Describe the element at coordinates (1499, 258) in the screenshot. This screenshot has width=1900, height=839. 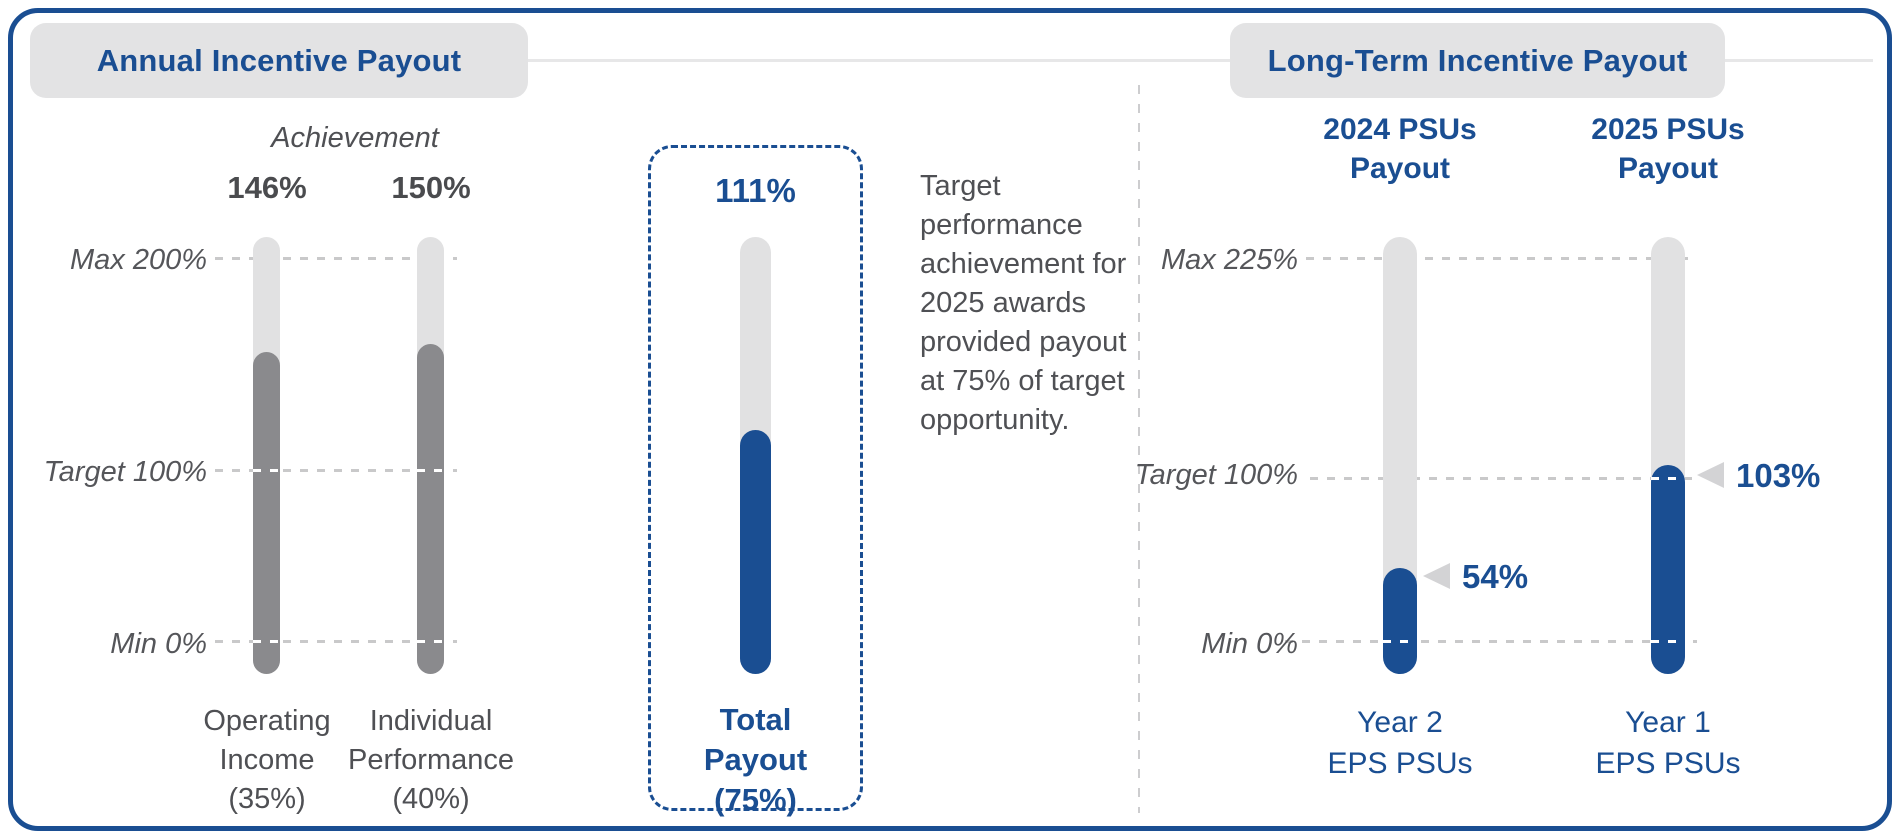
I see `longterm-max-gridline` at that location.